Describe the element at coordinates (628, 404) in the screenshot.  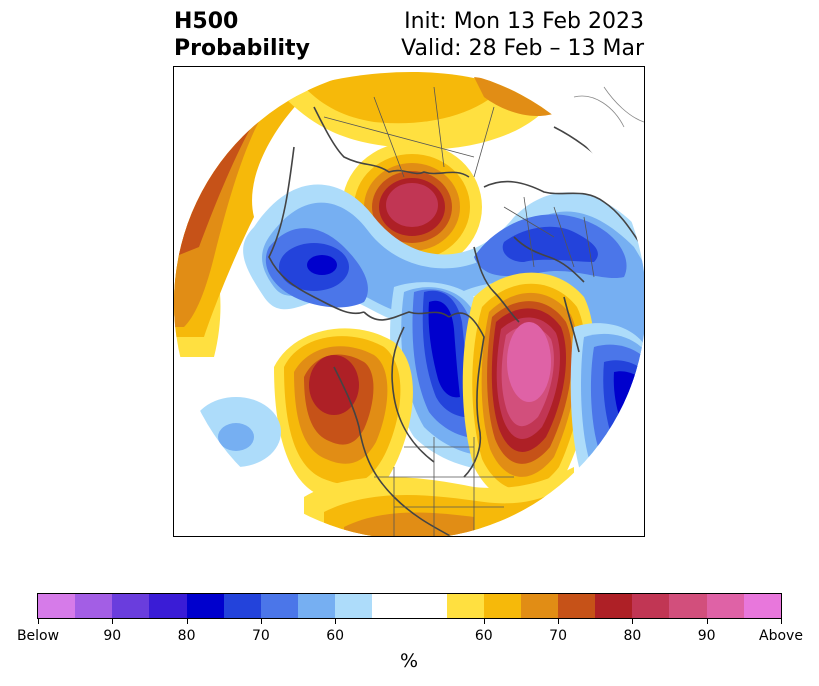
I see `anomaly-below-east-core` at that location.